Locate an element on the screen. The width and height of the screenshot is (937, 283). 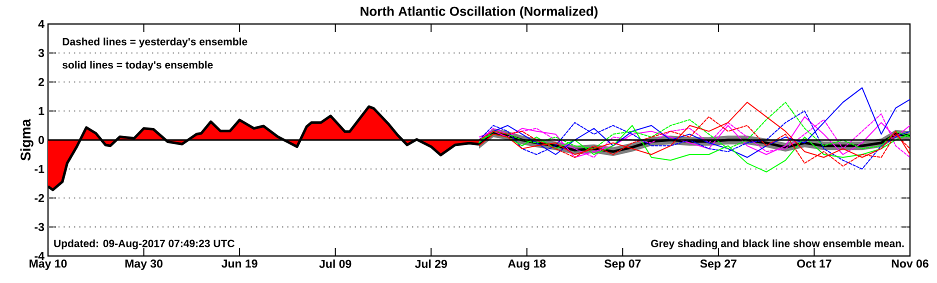
annotation: Grey shading and black line show ensemble mean. is located at coordinates (777, 244).